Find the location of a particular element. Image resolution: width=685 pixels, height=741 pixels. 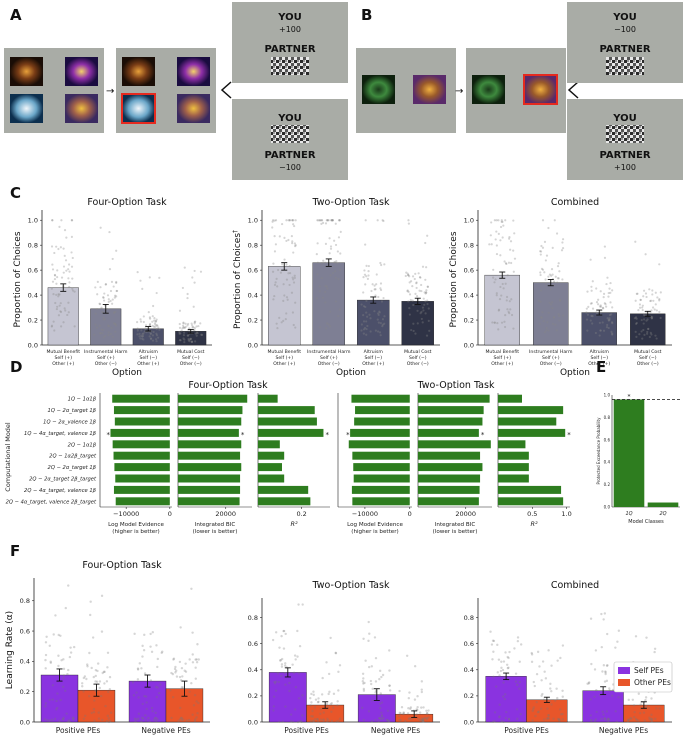

x-tick-label: Mutual Benefit is located at coordinates (502, 352).